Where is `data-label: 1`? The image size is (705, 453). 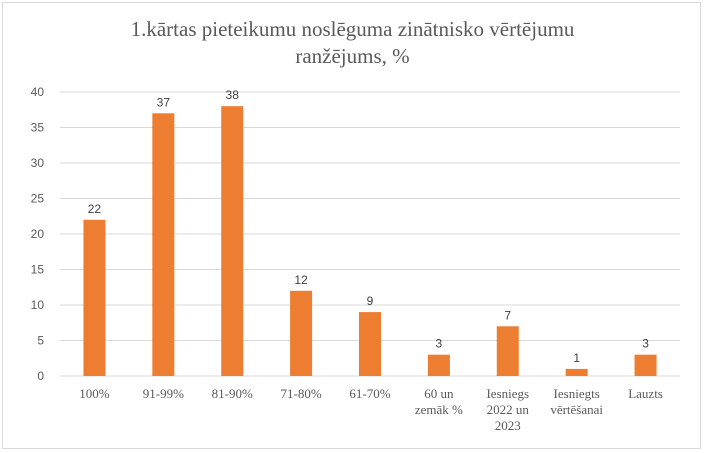
data-label: 1 is located at coordinates (576, 358).